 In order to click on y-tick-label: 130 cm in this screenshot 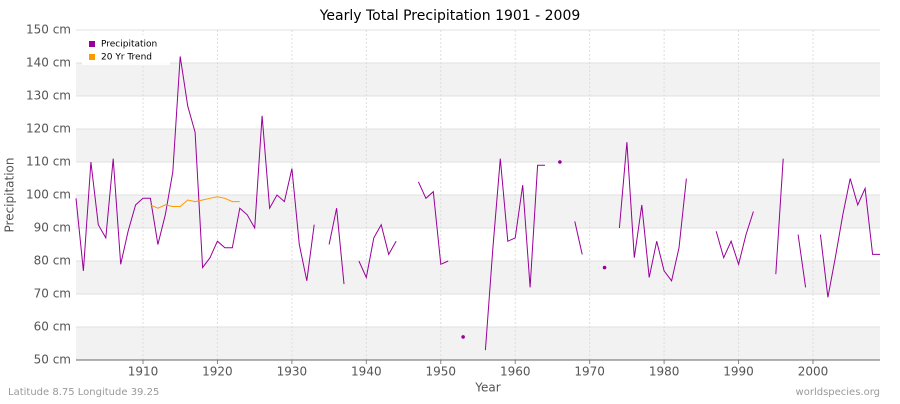, I will do `click(48, 96)`.